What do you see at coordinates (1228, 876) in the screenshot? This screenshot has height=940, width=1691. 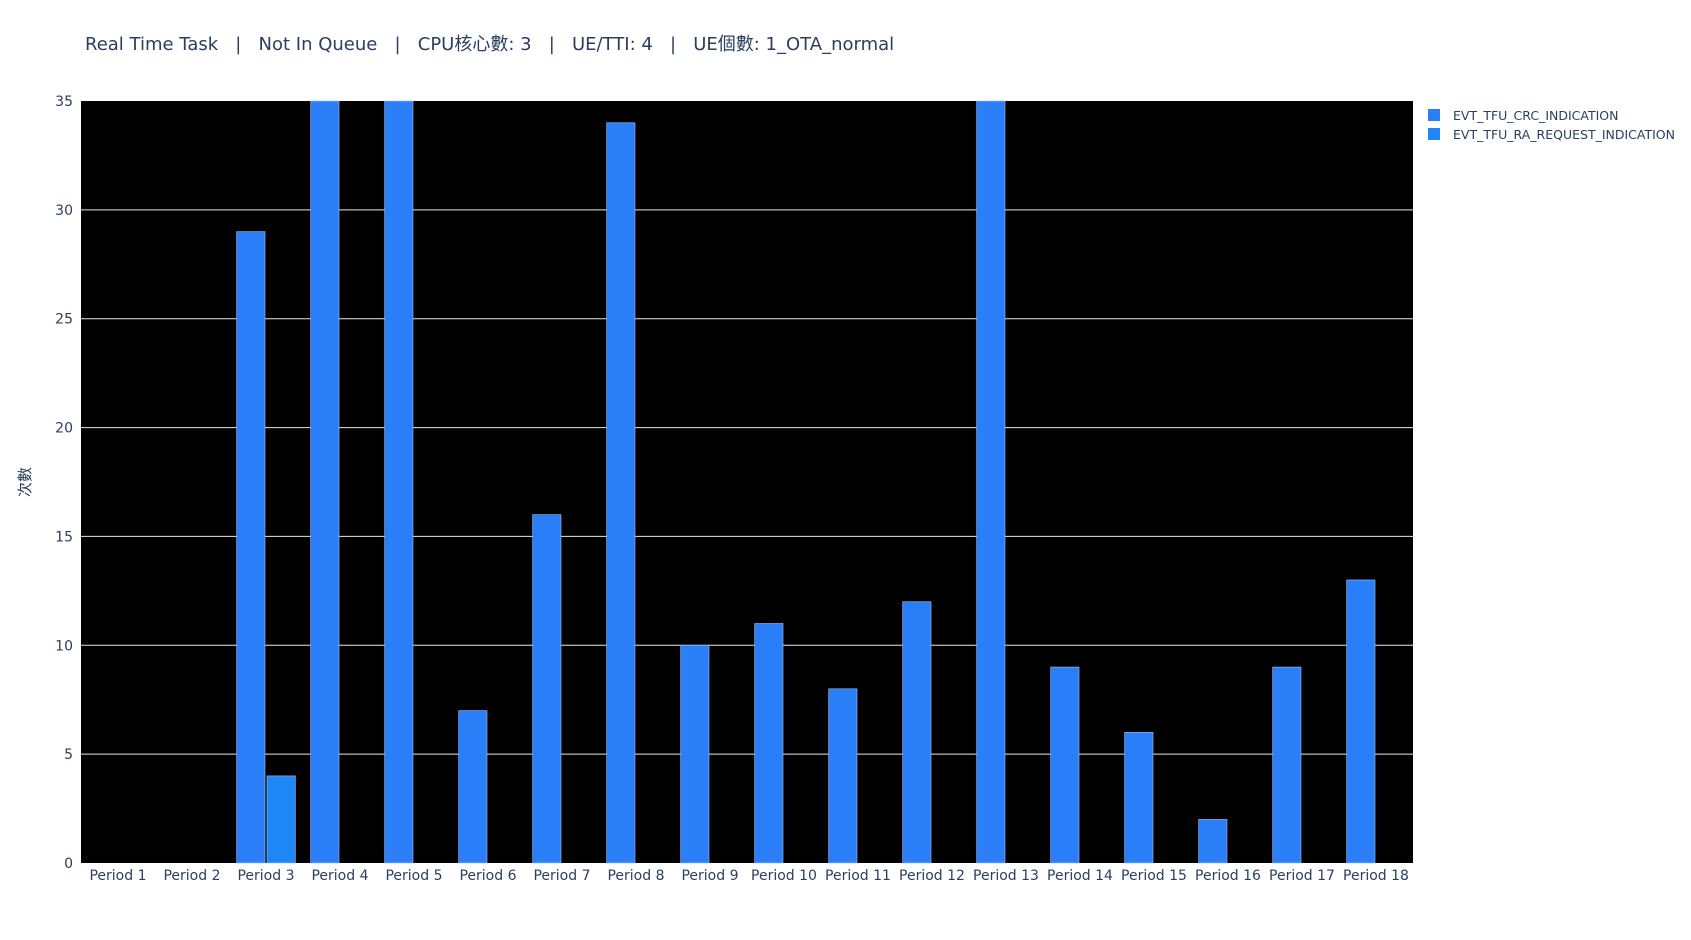 I see `x-tick-label: Period 16` at bounding box center [1228, 876].